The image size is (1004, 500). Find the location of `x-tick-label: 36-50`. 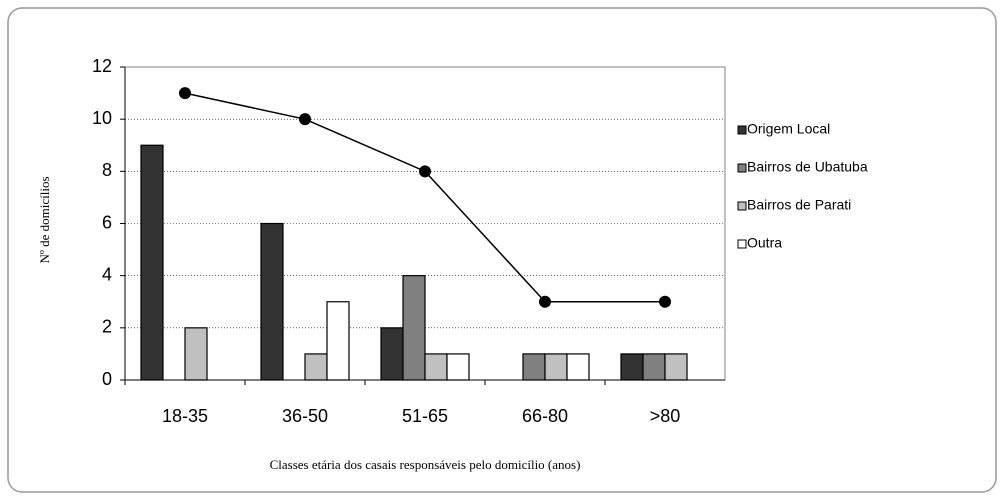

x-tick-label: 36-50 is located at coordinates (305, 416).